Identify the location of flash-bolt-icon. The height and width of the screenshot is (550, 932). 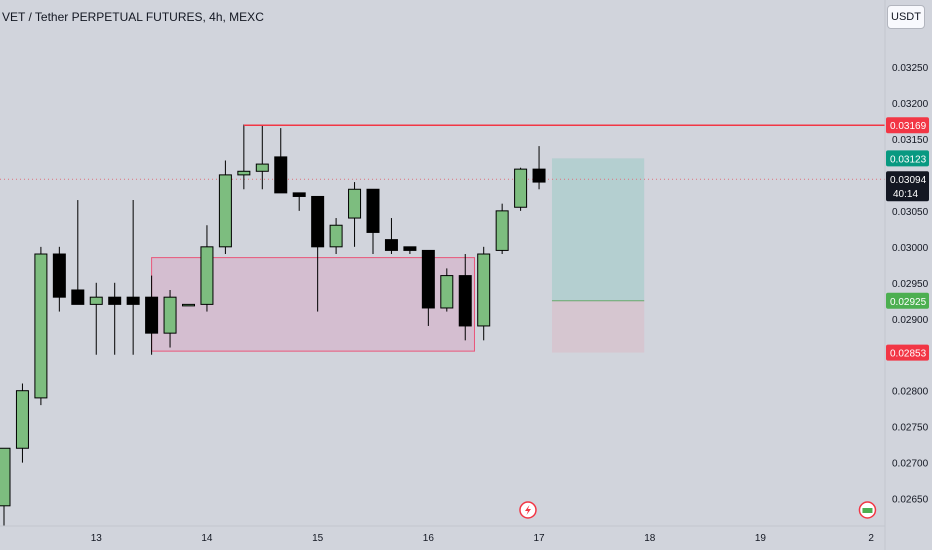
(527, 510).